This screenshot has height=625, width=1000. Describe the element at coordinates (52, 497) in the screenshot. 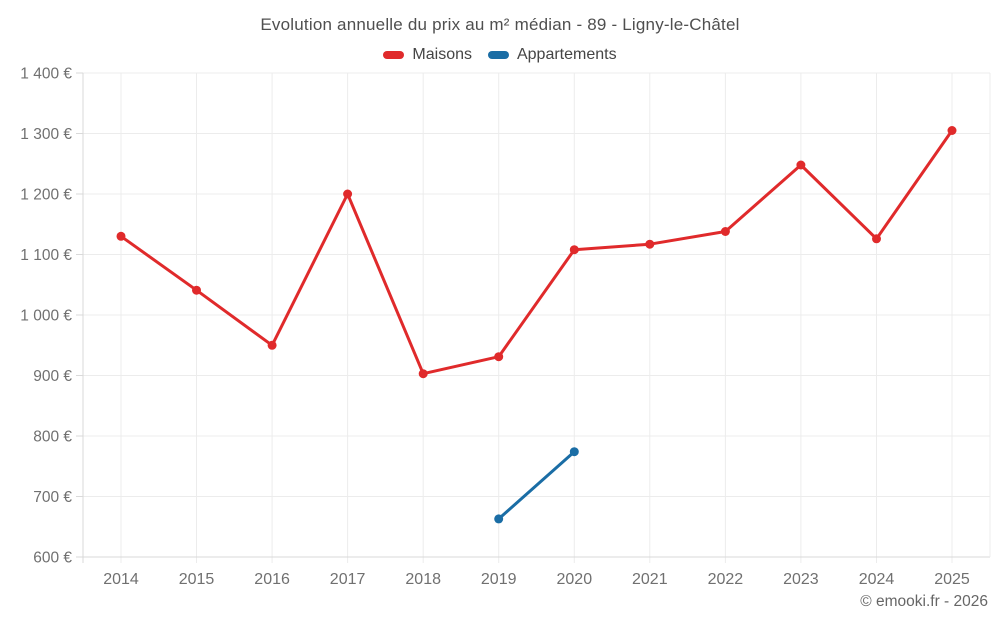

I see `y-tick-label: 700 €` at that location.